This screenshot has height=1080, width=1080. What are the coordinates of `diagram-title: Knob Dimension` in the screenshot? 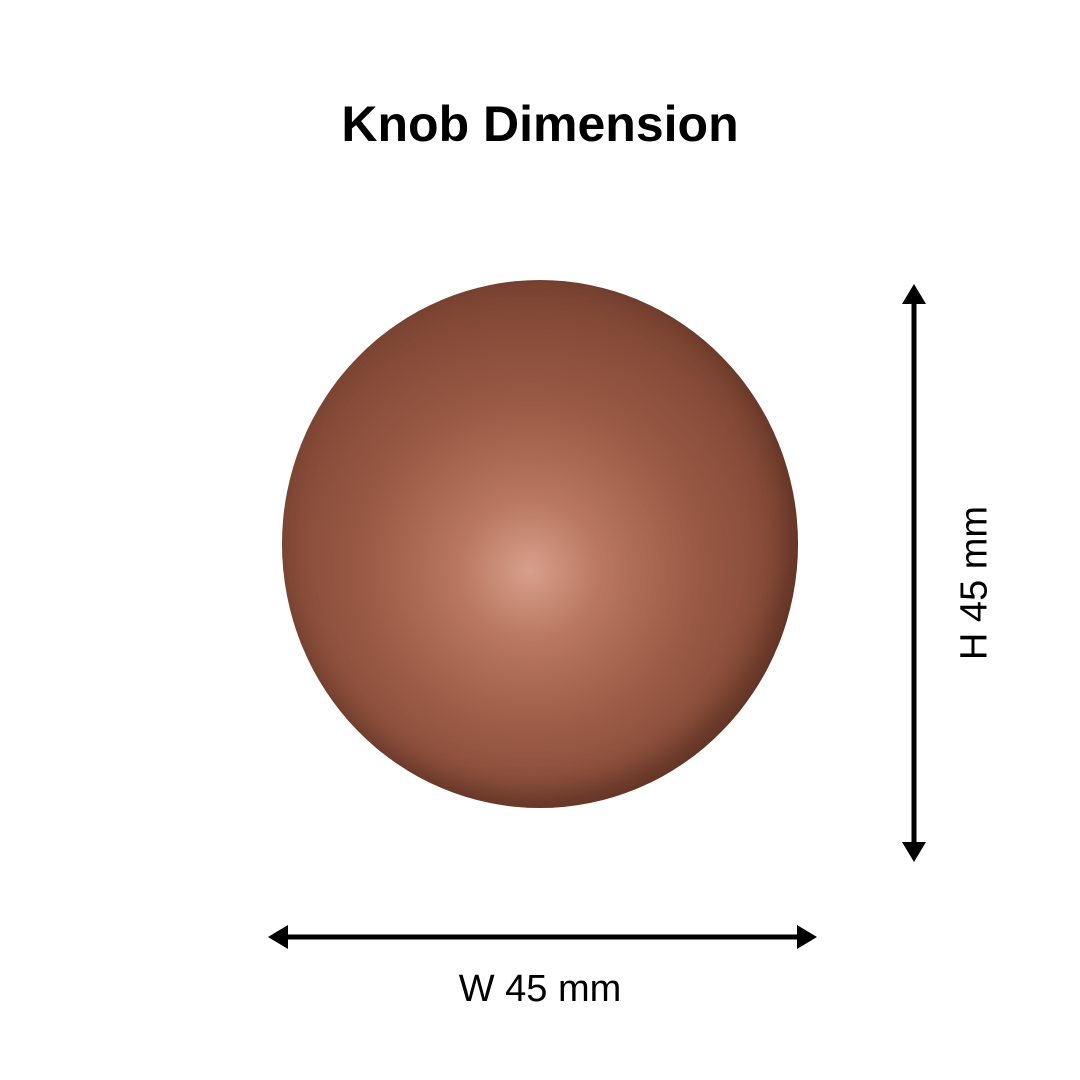 It's located at (540, 124).